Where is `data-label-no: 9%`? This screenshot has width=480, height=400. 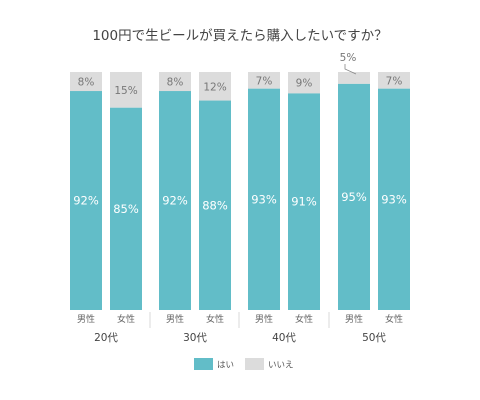
data-label-no: 9% is located at coordinates (304, 84).